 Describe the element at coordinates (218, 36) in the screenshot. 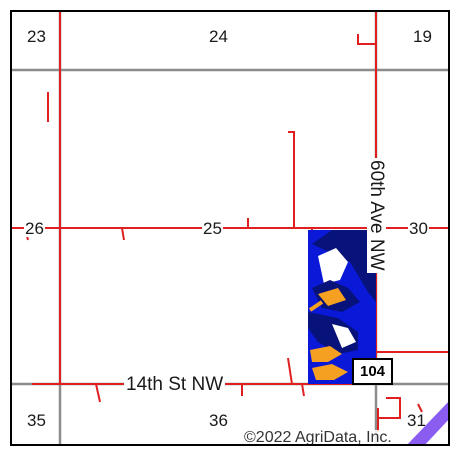

I see `section-label-24: 24` at that location.